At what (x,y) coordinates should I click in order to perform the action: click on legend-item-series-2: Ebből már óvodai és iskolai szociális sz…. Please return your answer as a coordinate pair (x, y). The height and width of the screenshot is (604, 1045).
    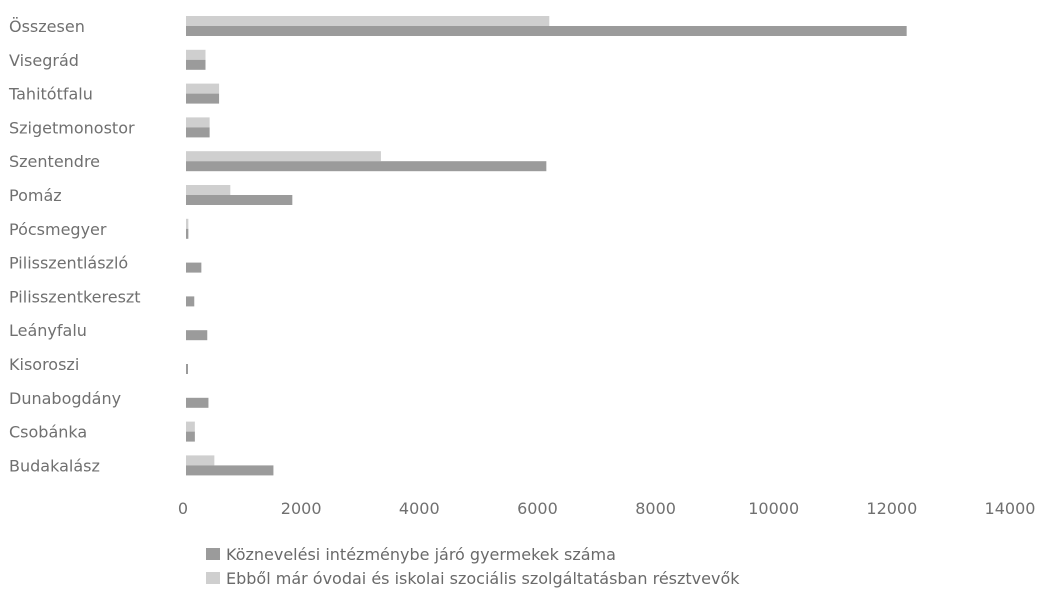
    Looking at the image, I should click on (473, 578).